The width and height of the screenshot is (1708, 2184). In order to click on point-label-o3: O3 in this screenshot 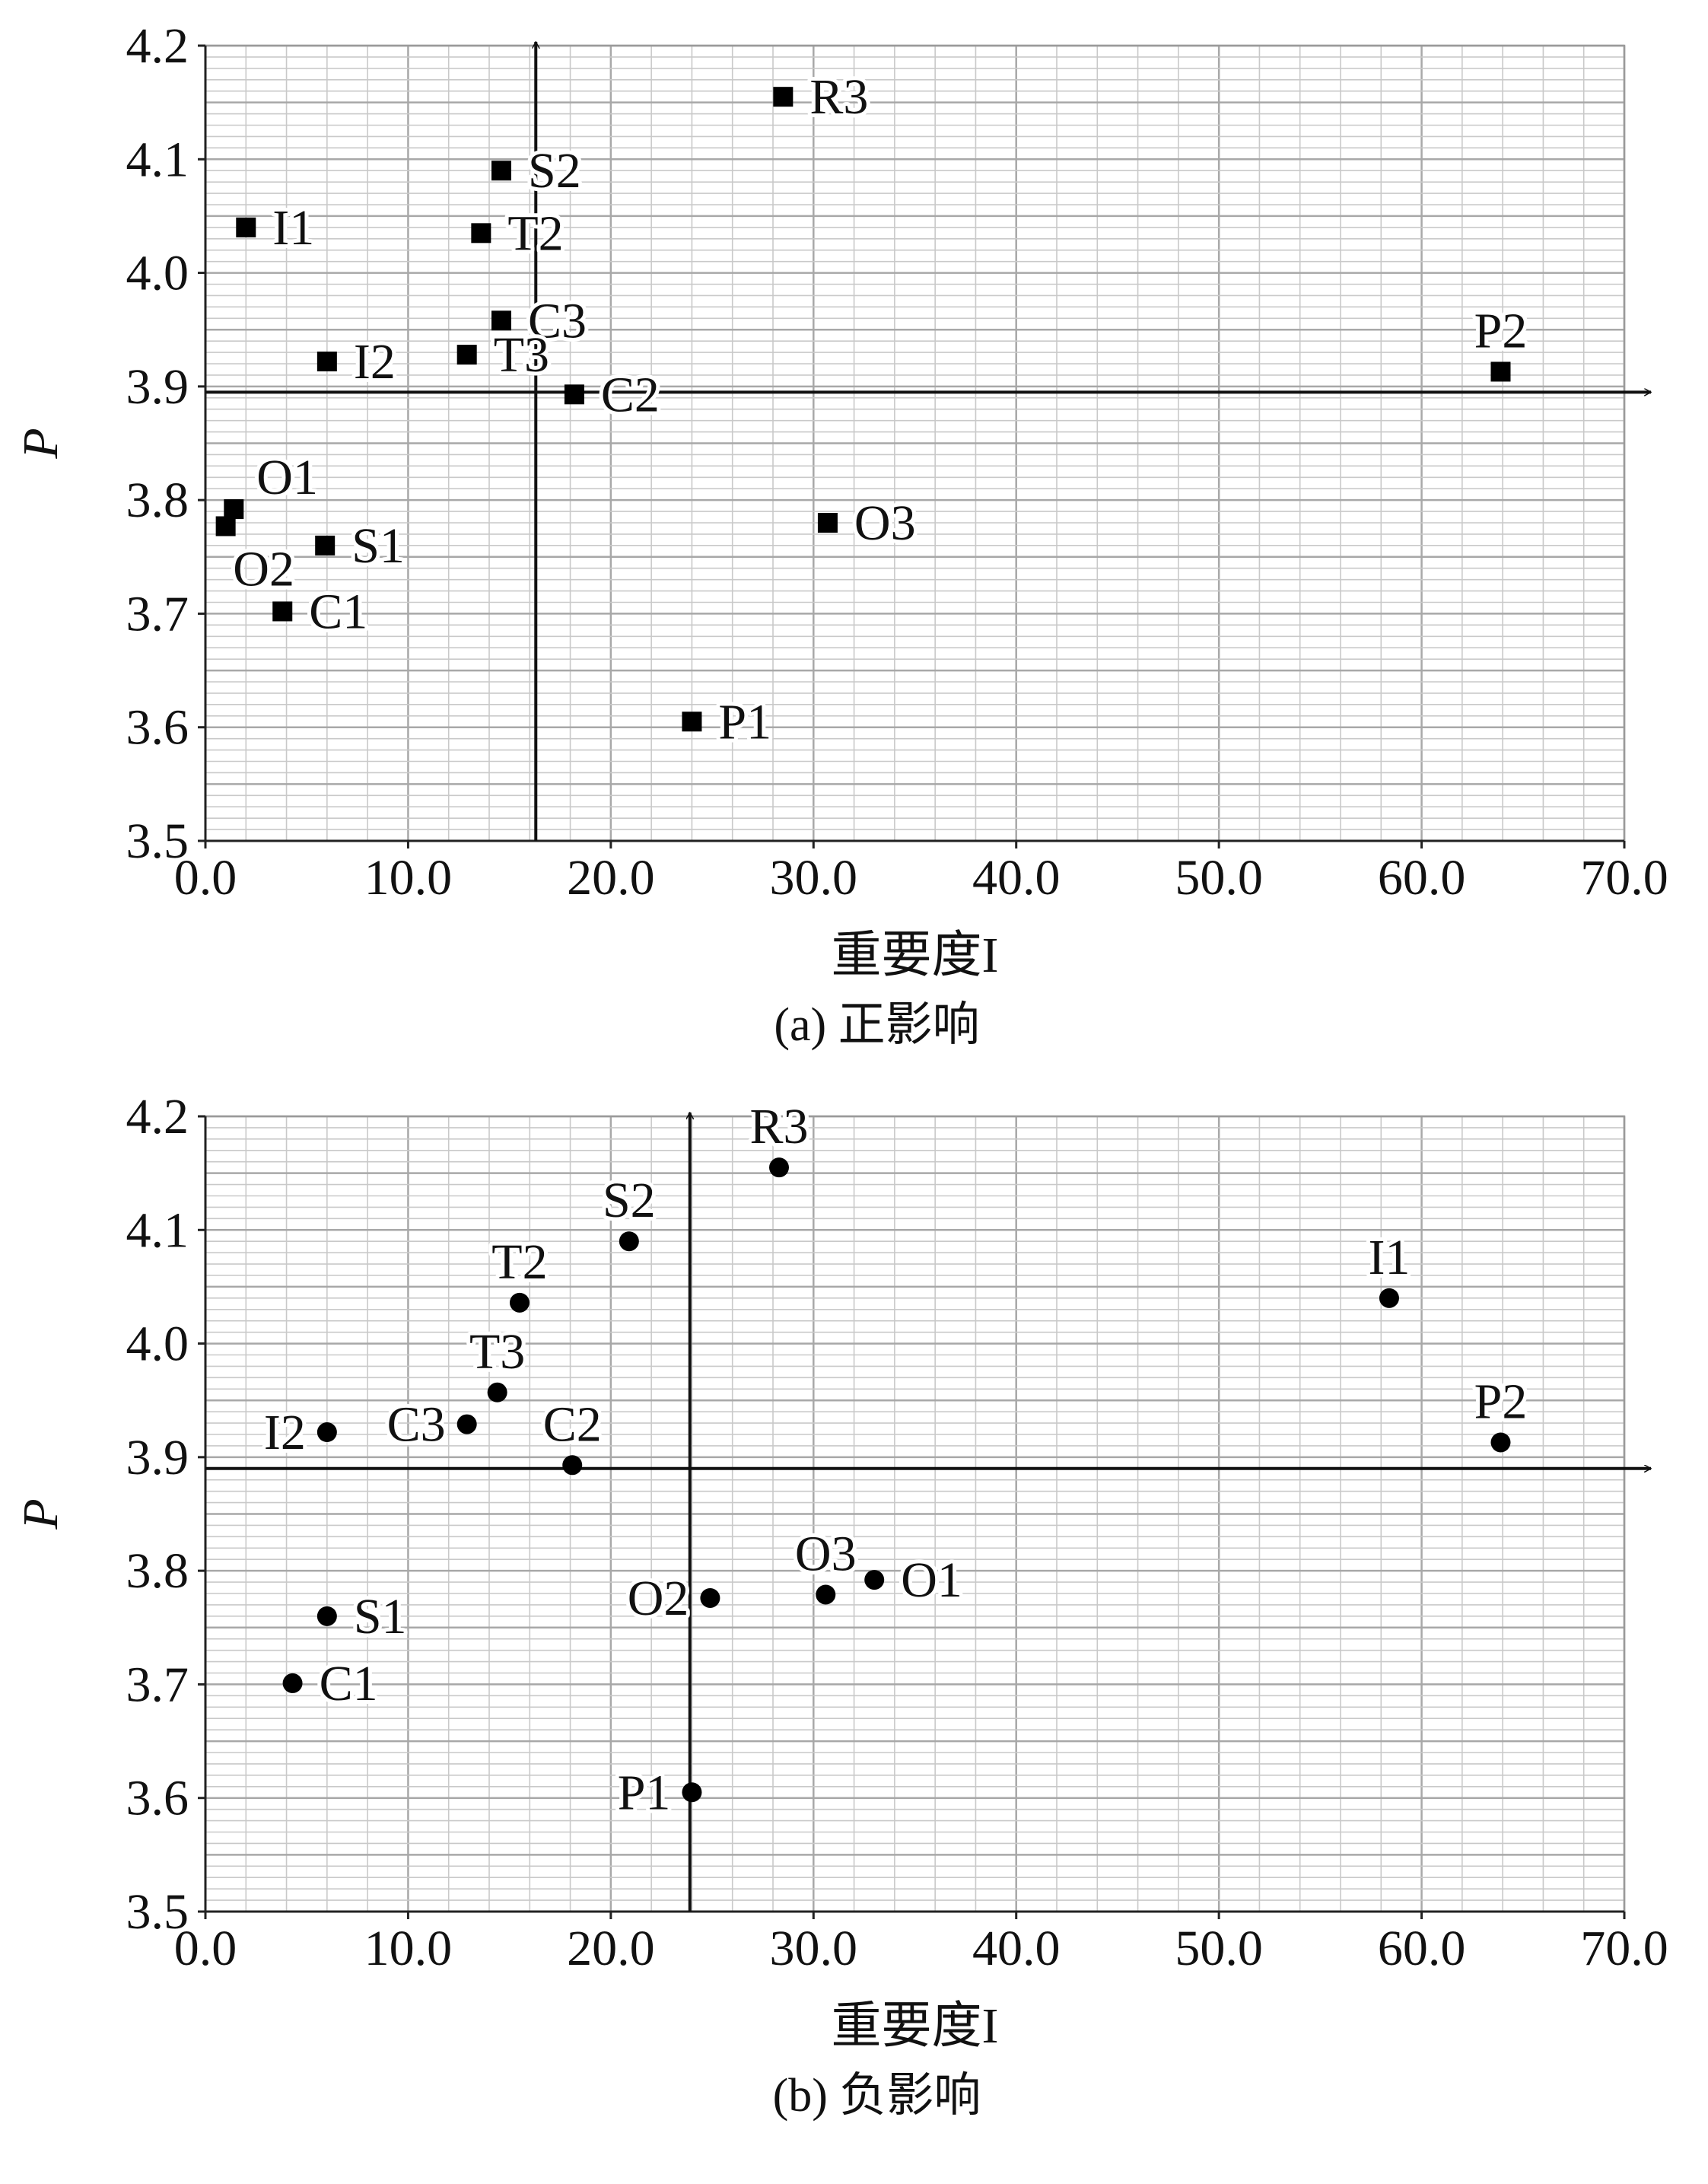, I will do `click(885, 523)`.